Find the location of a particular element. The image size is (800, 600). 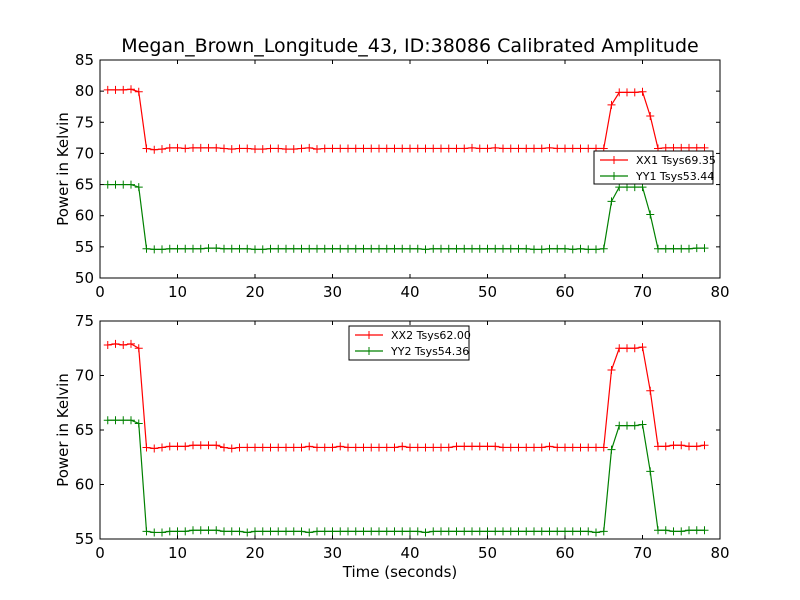

legend: XX2 Tsys62.00 YY2 Tsys54.36 is located at coordinates (409, 343).